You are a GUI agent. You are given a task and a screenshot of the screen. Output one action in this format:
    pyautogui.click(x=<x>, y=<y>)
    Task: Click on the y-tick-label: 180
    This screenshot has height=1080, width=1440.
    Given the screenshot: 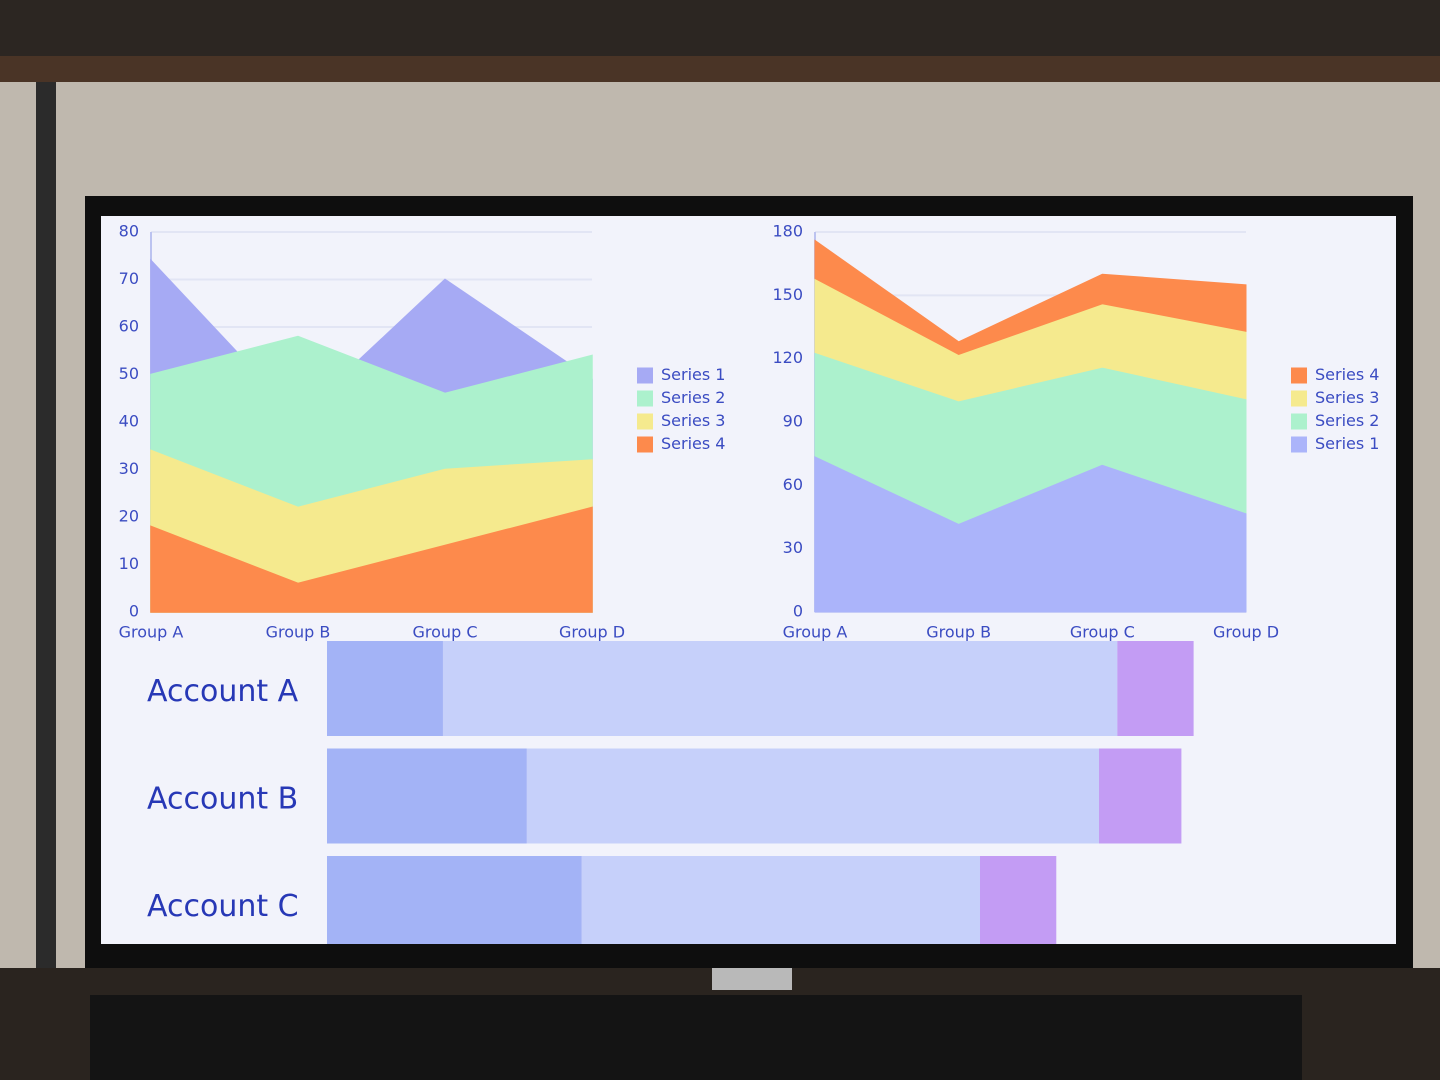 What is the action you would take?
    pyautogui.click(x=787, y=231)
    